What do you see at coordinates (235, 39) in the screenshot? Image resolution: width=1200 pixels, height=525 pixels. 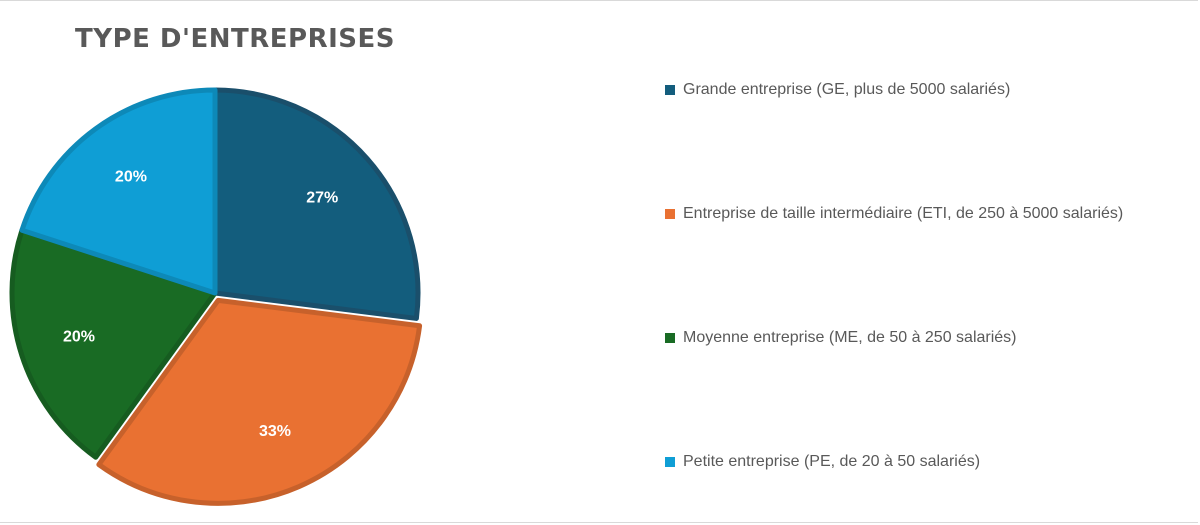 I see `chart-title: TYPE D'ENTREPRISES` at bounding box center [235, 39].